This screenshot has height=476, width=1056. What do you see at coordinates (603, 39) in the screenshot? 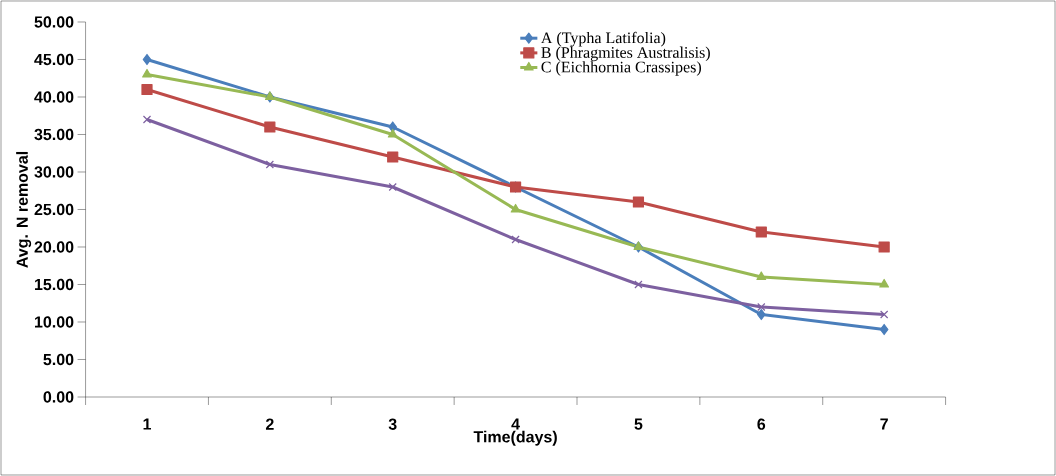
I see `legend-label: A (Typha Latifolia)` at bounding box center [603, 39].